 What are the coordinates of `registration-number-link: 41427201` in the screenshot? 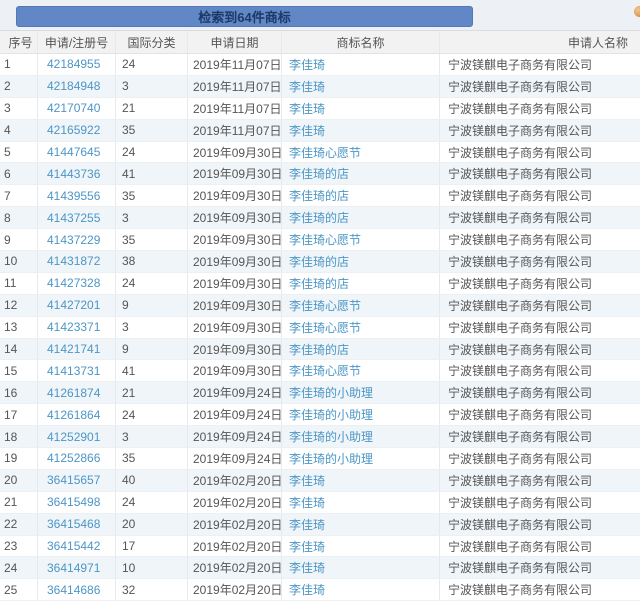 It's located at (77, 305).